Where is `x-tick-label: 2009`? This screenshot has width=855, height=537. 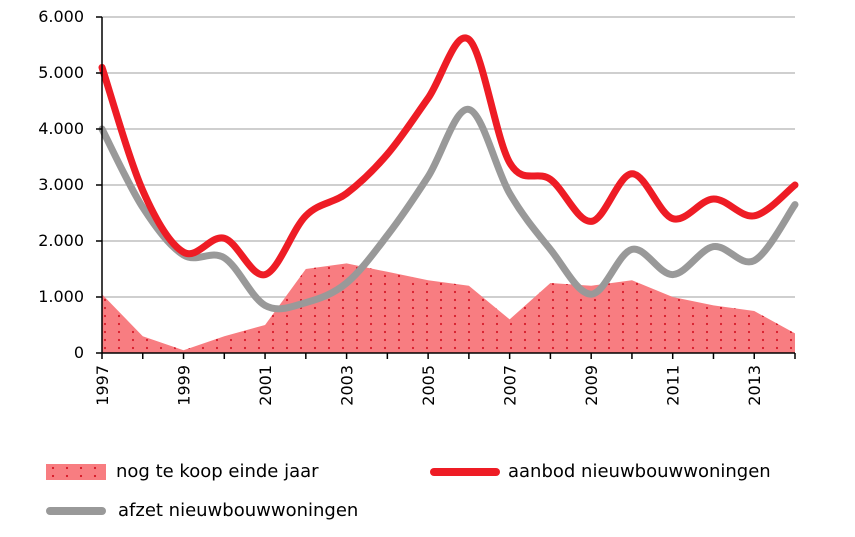
x-tick-label: 2009 is located at coordinates (591, 385).